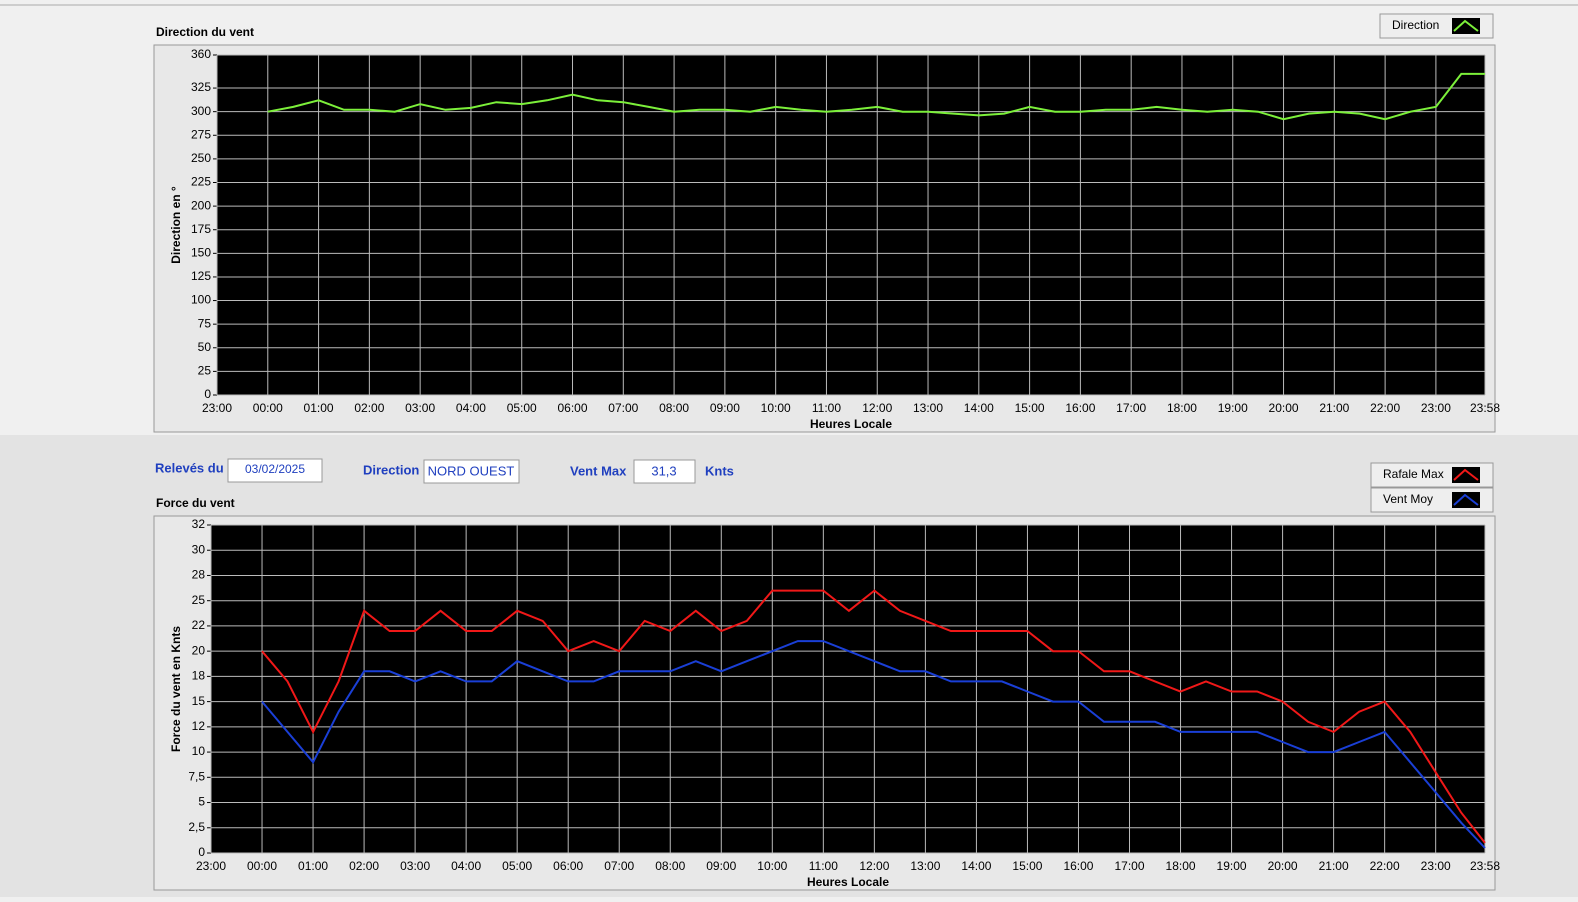  What do you see at coordinates (176, 689) in the screenshot?
I see `y-axis-label: Force du vent en Knts` at bounding box center [176, 689].